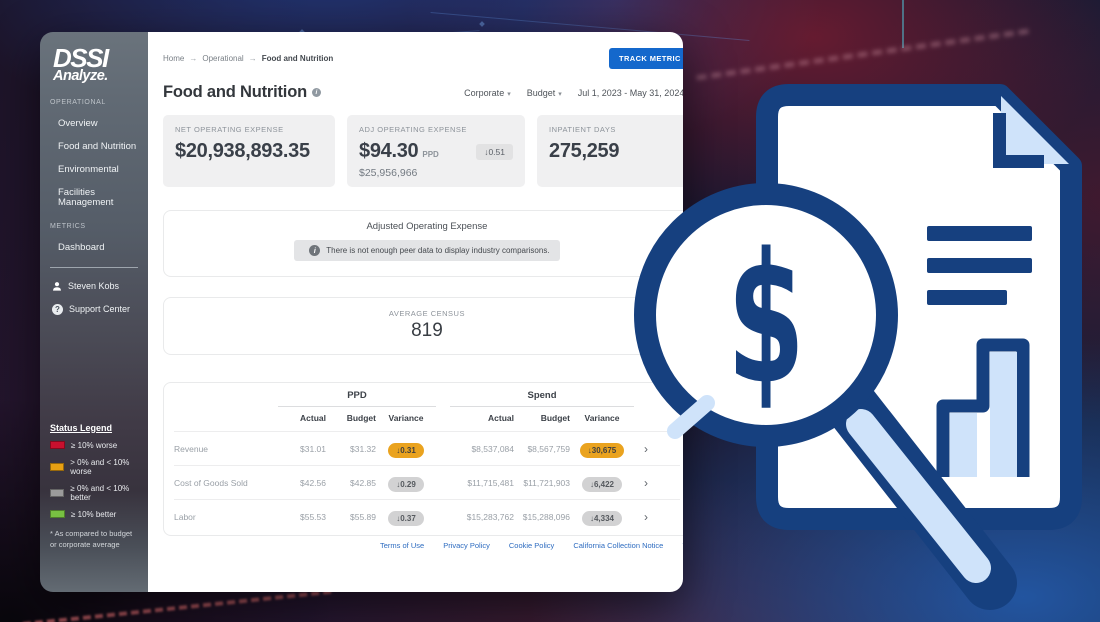 The height and width of the screenshot is (622, 1100). Describe the element at coordinates (235, 92) in the screenshot. I see `page-title: Food and Nutrition` at that location.